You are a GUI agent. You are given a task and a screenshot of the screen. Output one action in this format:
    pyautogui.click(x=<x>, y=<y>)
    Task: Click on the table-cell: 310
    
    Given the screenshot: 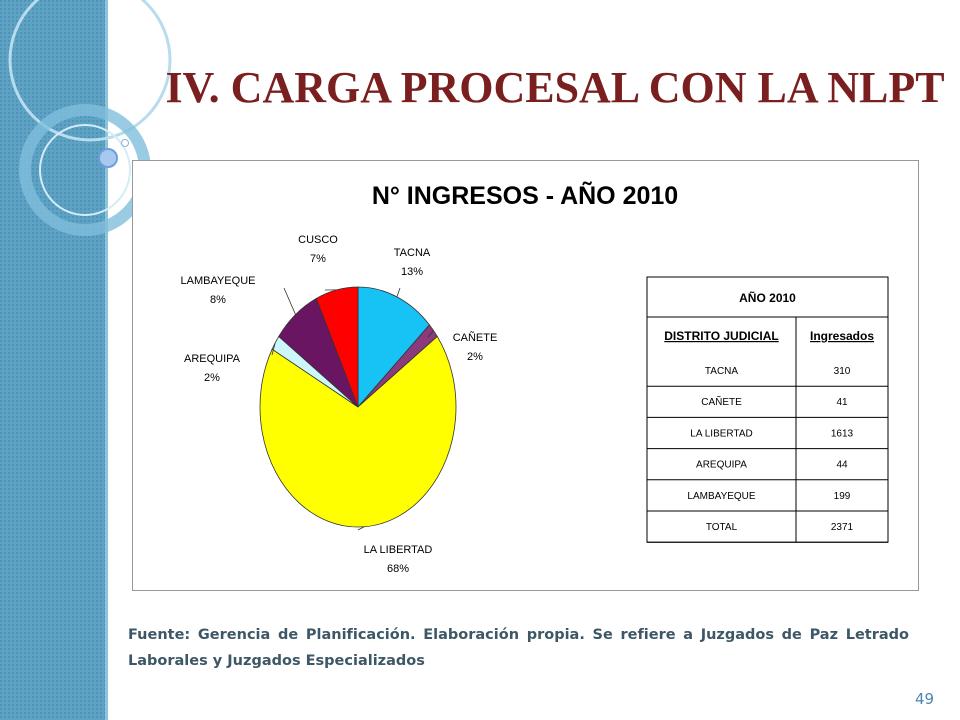 What is the action you would take?
    pyautogui.click(x=842, y=371)
    